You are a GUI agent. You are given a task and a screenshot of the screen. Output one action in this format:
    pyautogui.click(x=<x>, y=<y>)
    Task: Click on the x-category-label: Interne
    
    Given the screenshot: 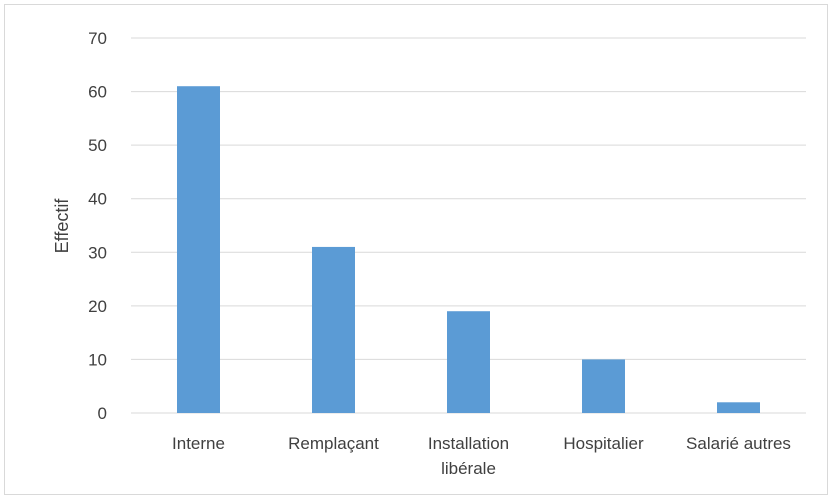 What is the action you would take?
    pyautogui.click(x=198, y=443)
    